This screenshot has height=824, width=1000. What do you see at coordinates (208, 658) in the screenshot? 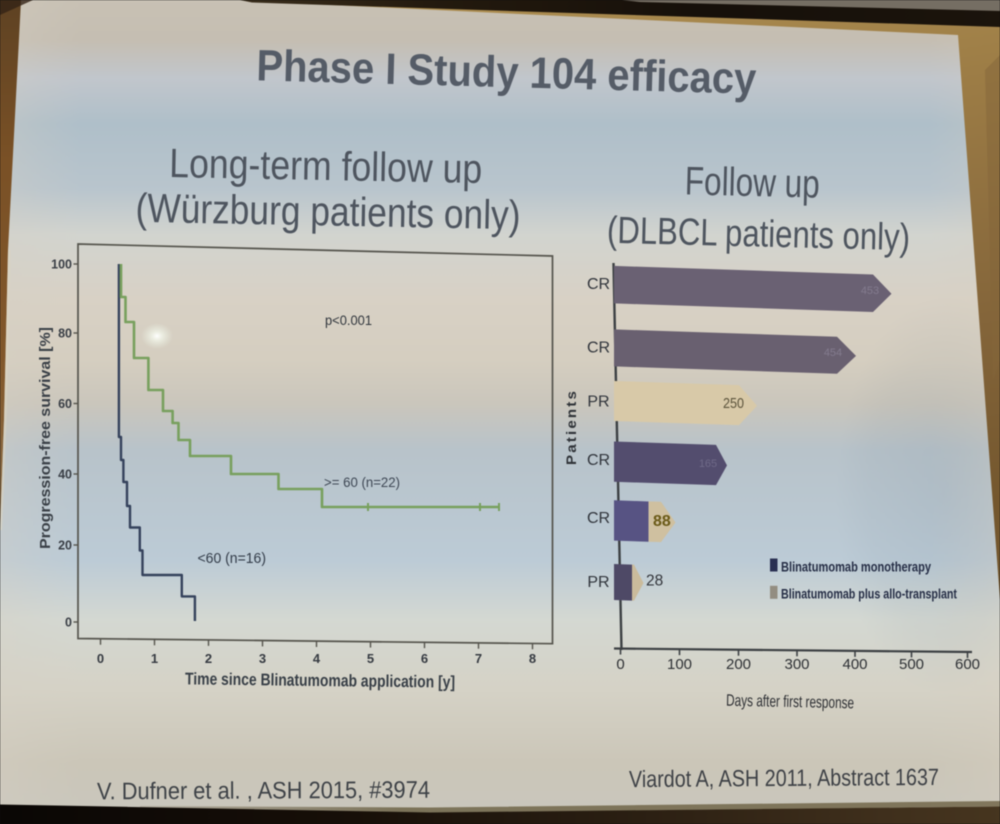
I see `svg-text: 2` at bounding box center [208, 658].